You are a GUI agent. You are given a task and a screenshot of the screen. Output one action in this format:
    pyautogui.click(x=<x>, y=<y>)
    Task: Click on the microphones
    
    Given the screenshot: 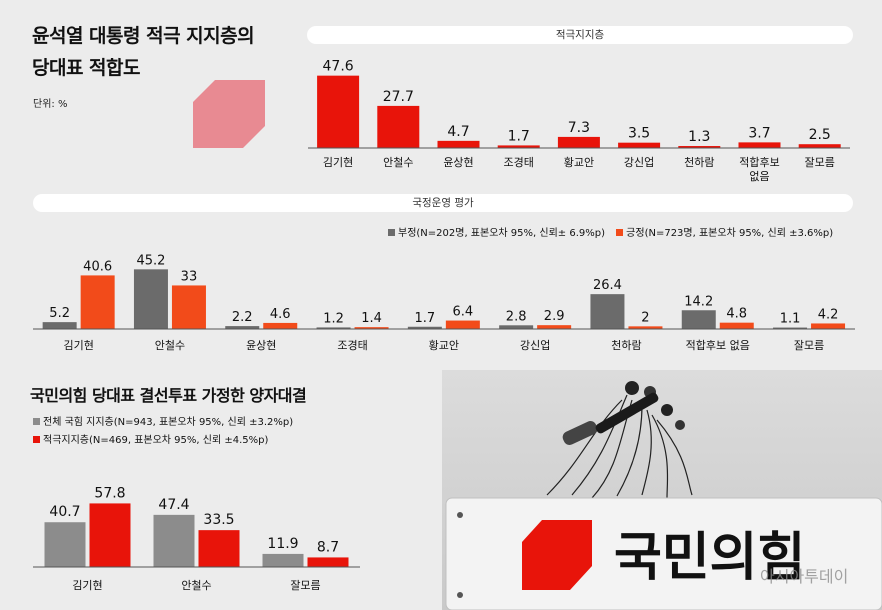 What is the action you would take?
    pyautogui.click(x=623, y=413)
    